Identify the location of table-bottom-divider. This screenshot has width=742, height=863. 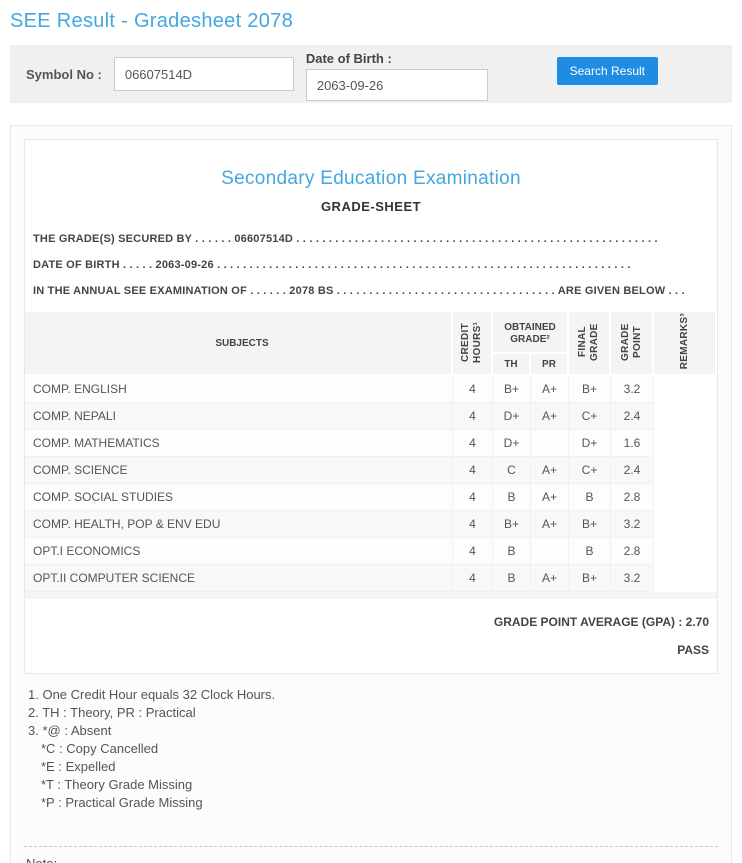
(371, 595).